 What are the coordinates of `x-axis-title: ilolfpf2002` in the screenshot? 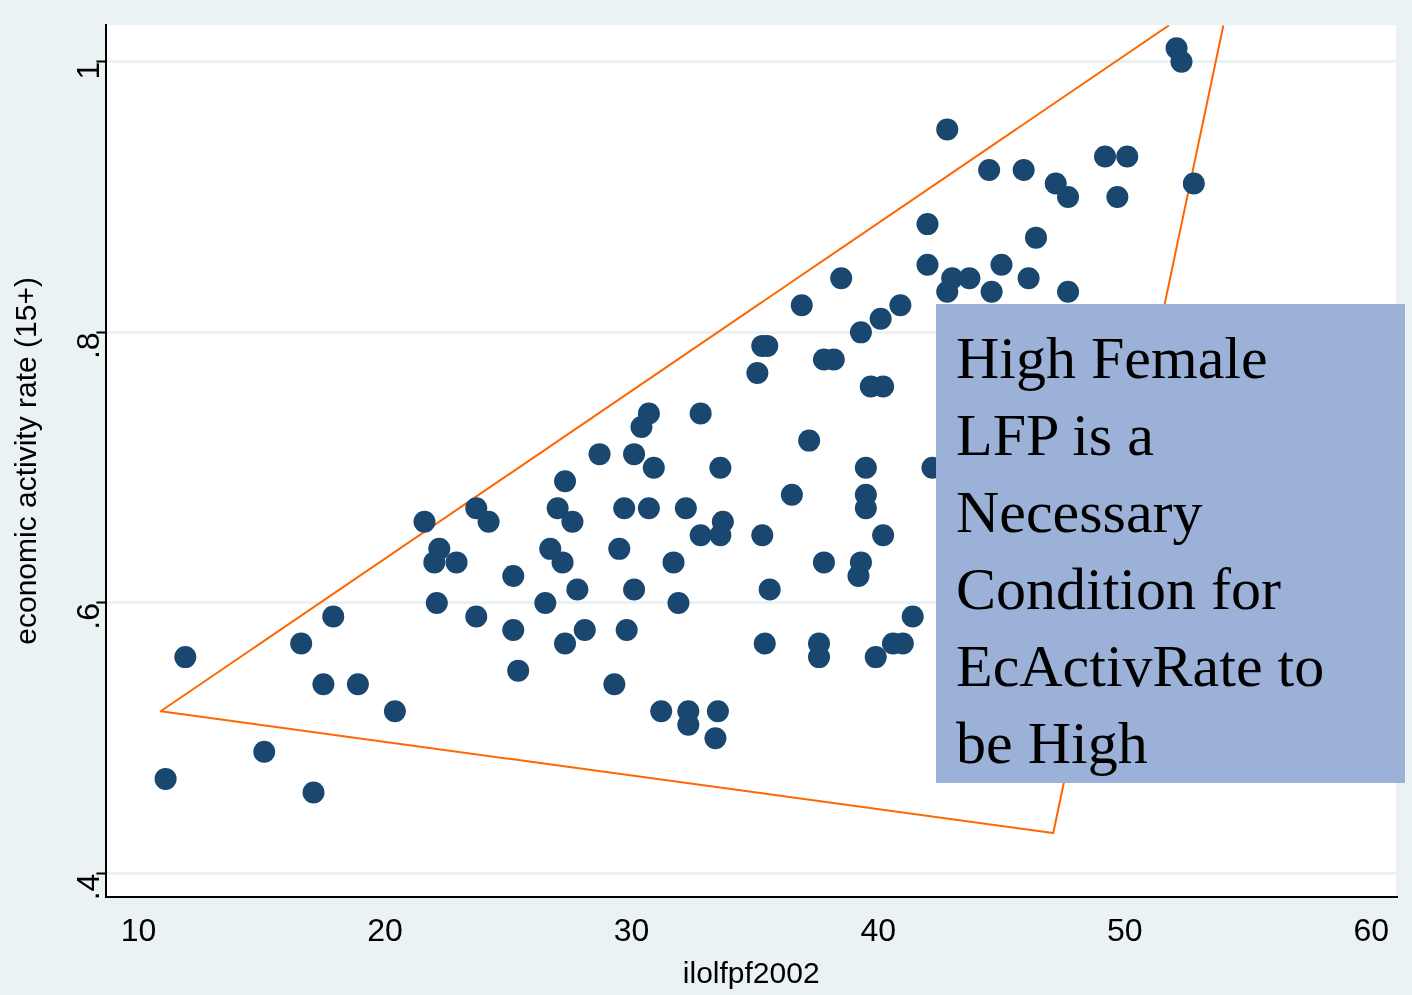 It's located at (751, 973).